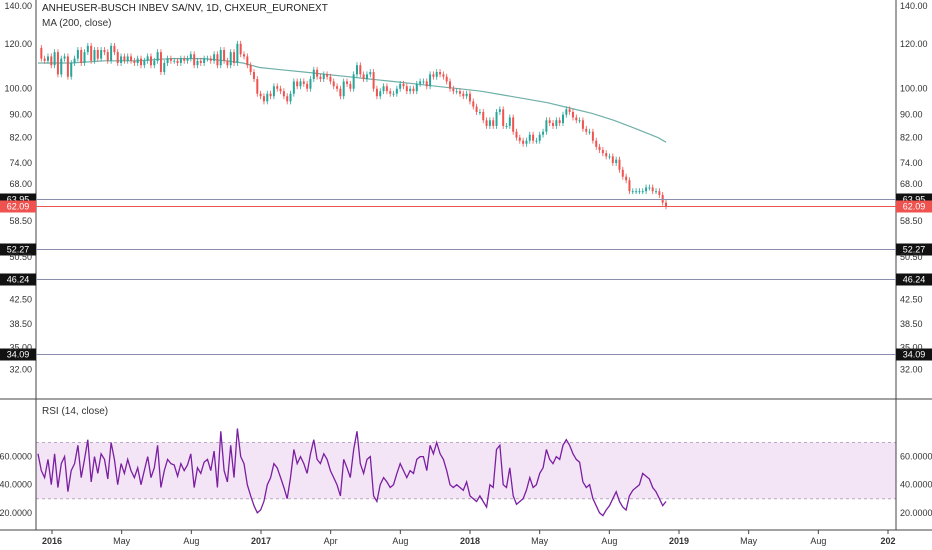 The width and height of the screenshot is (932, 550). What do you see at coordinates (20, 300) in the screenshot?
I see `y-tick-label-left: 42.50` at bounding box center [20, 300].